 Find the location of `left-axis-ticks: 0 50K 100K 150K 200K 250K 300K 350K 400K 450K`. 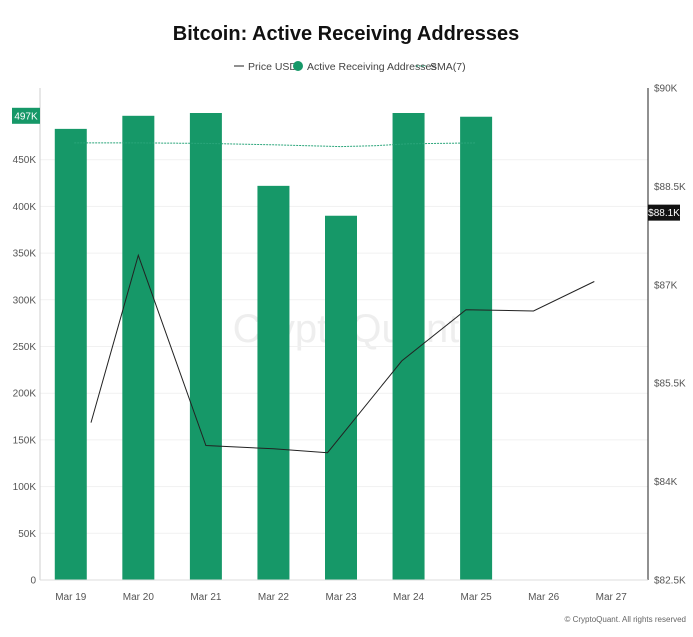

left-axis-ticks: 0 50K 100K 150K 200K 250K 300K 350K 400K 450K is located at coordinates (25, 370).